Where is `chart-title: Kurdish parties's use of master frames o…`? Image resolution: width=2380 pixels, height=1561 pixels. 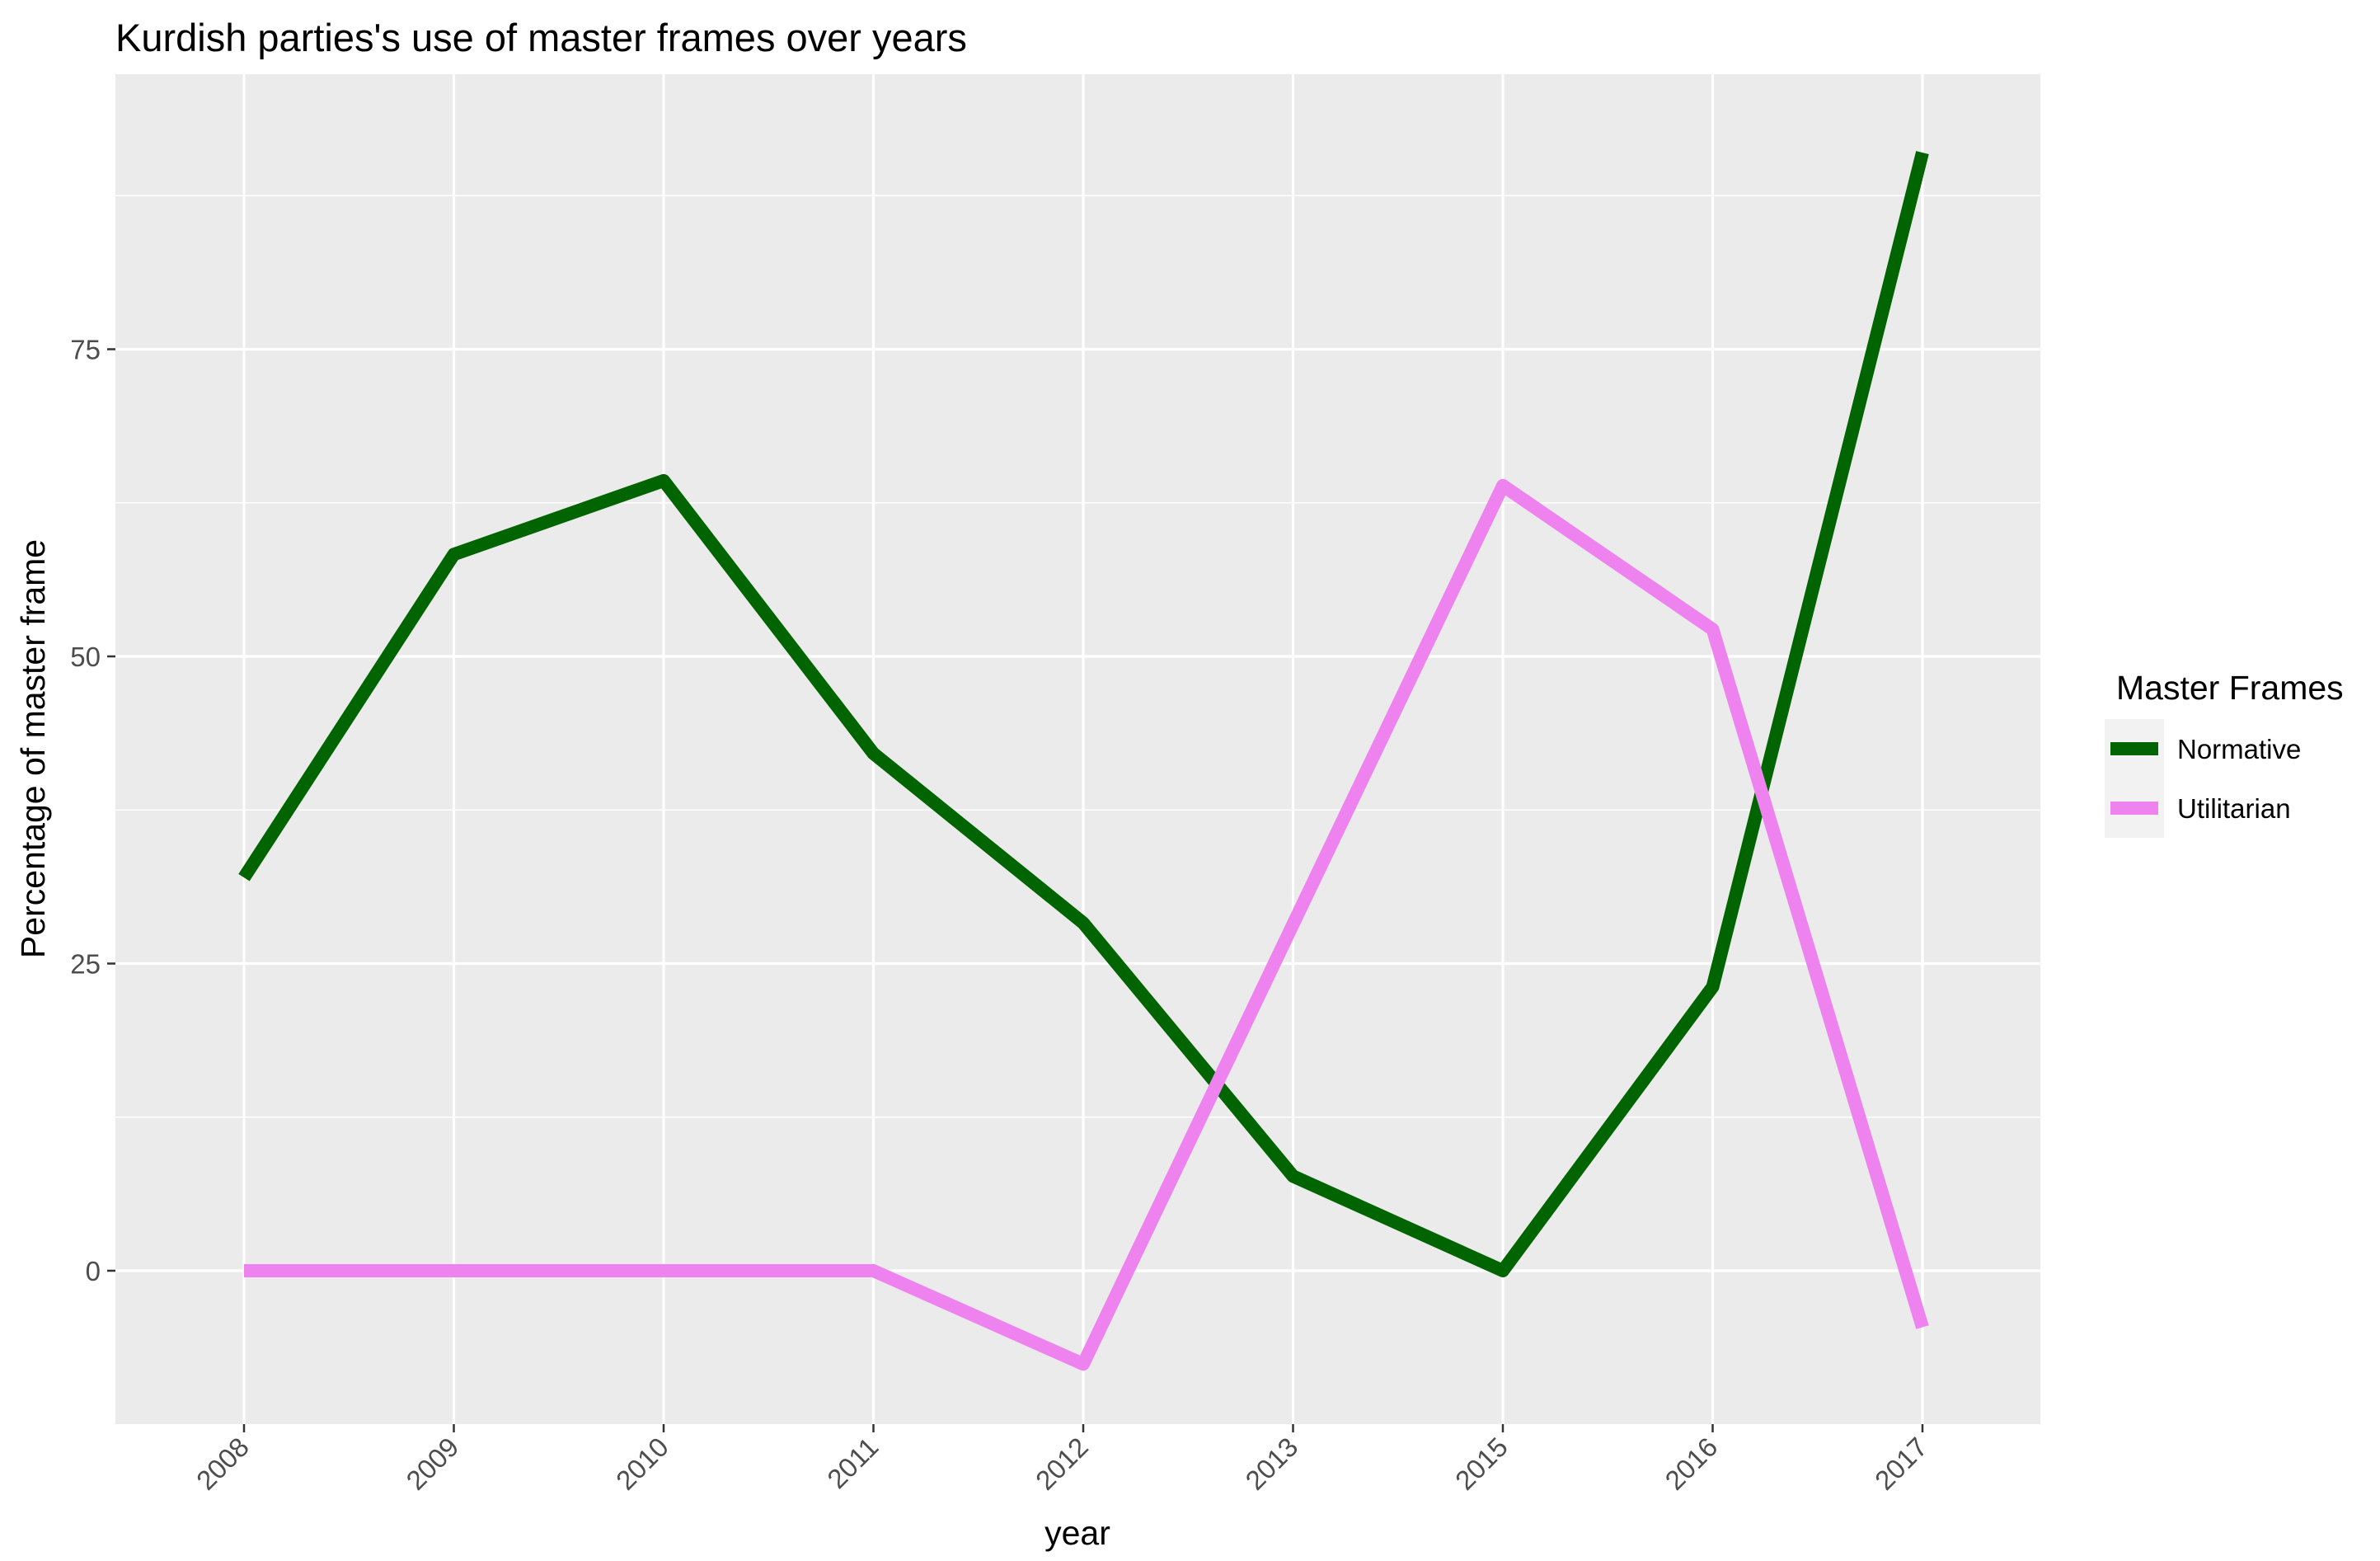
chart-title: Kurdish parties's use of master frames o… is located at coordinates (541, 37).